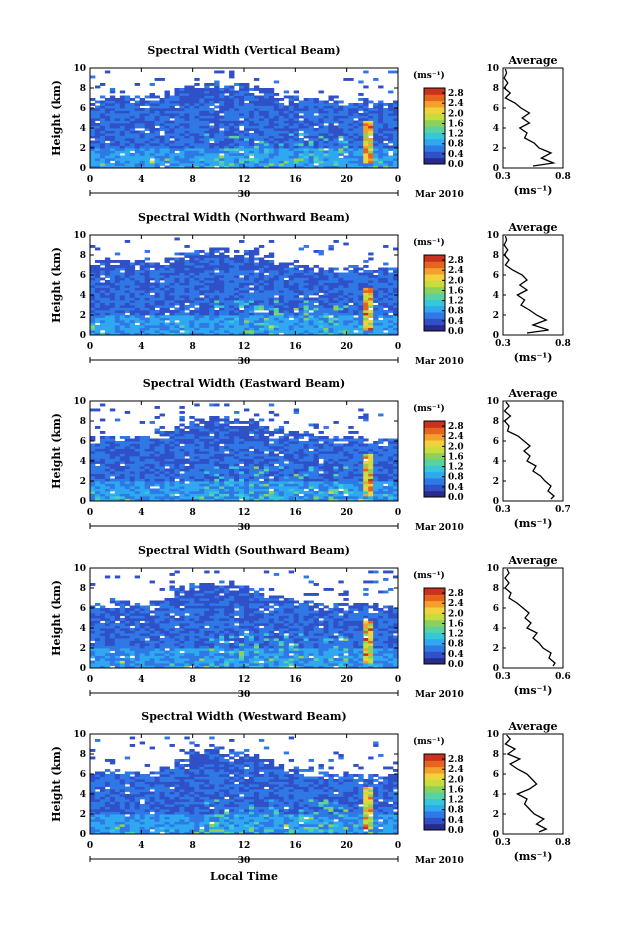 Image resolution: width=619 pixels, height=929 pixels. I want to click on average-x-tick-label: 0.8, so click(563, 177).